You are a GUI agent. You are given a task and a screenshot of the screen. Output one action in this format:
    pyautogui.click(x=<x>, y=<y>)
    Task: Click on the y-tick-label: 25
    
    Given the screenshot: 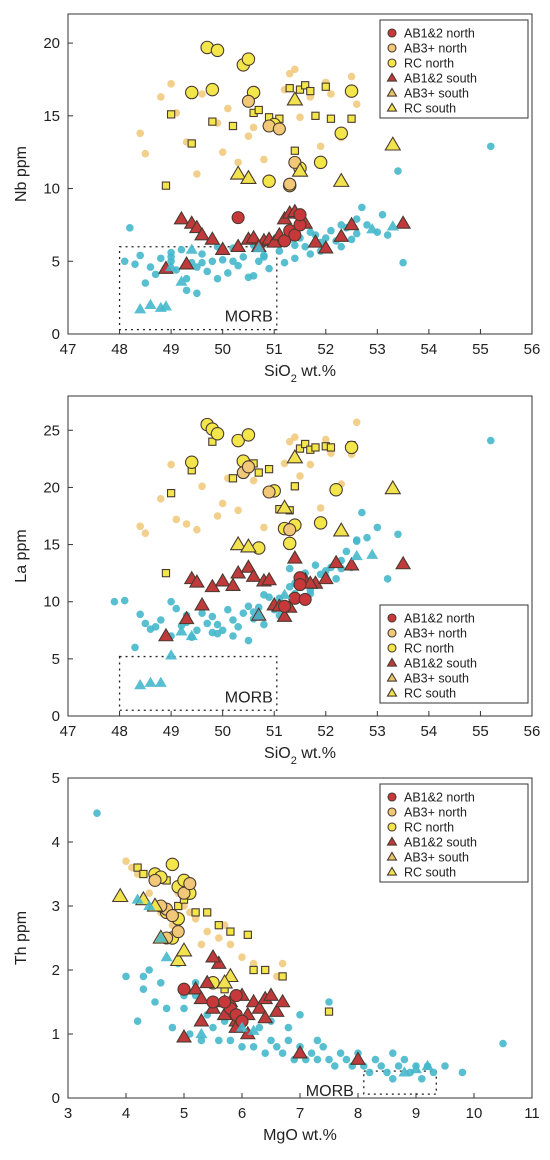 What is the action you would take?
    pyautogui.click(x=51, y=430)
    